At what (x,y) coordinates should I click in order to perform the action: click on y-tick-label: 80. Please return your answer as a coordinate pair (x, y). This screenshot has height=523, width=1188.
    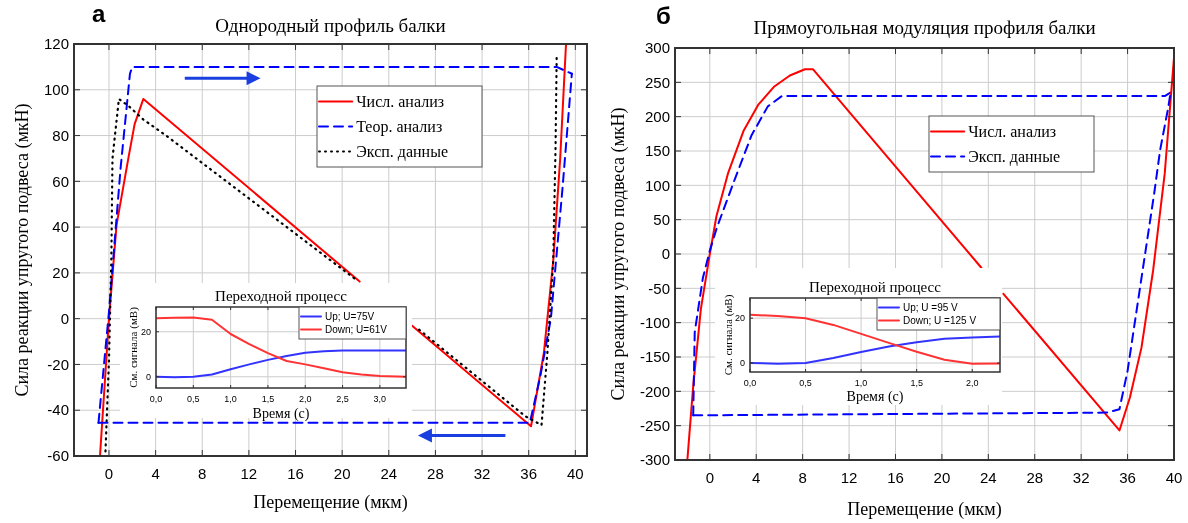
    Looking at the image, I should click on (60, 135).